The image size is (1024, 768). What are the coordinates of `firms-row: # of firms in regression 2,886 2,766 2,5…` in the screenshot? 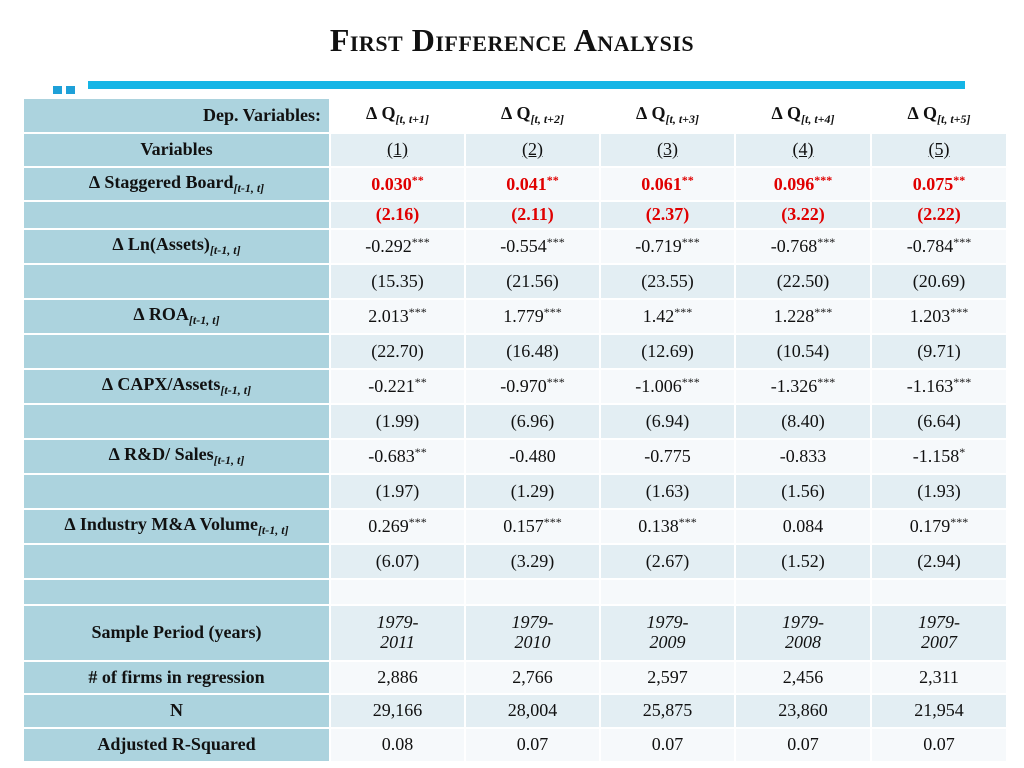 It's located at (515, 677).